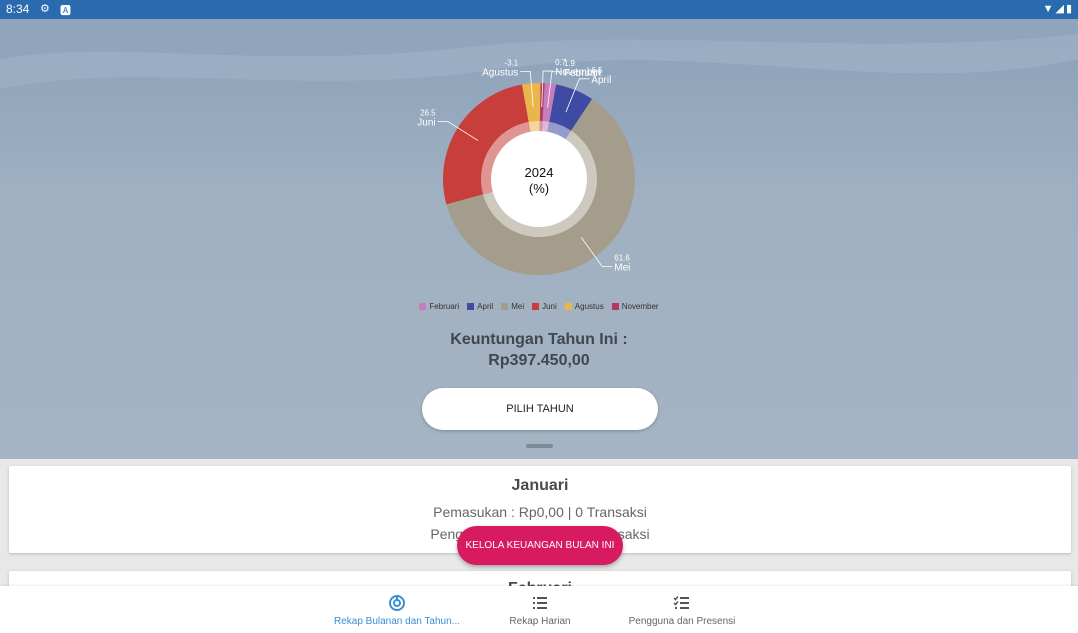 The height and width of the screenshot is (633, 1078). What do you see at coordinates (397, 603) in the screenshot?
I see `chart-donut-icon` at bounding box center [397, 603].